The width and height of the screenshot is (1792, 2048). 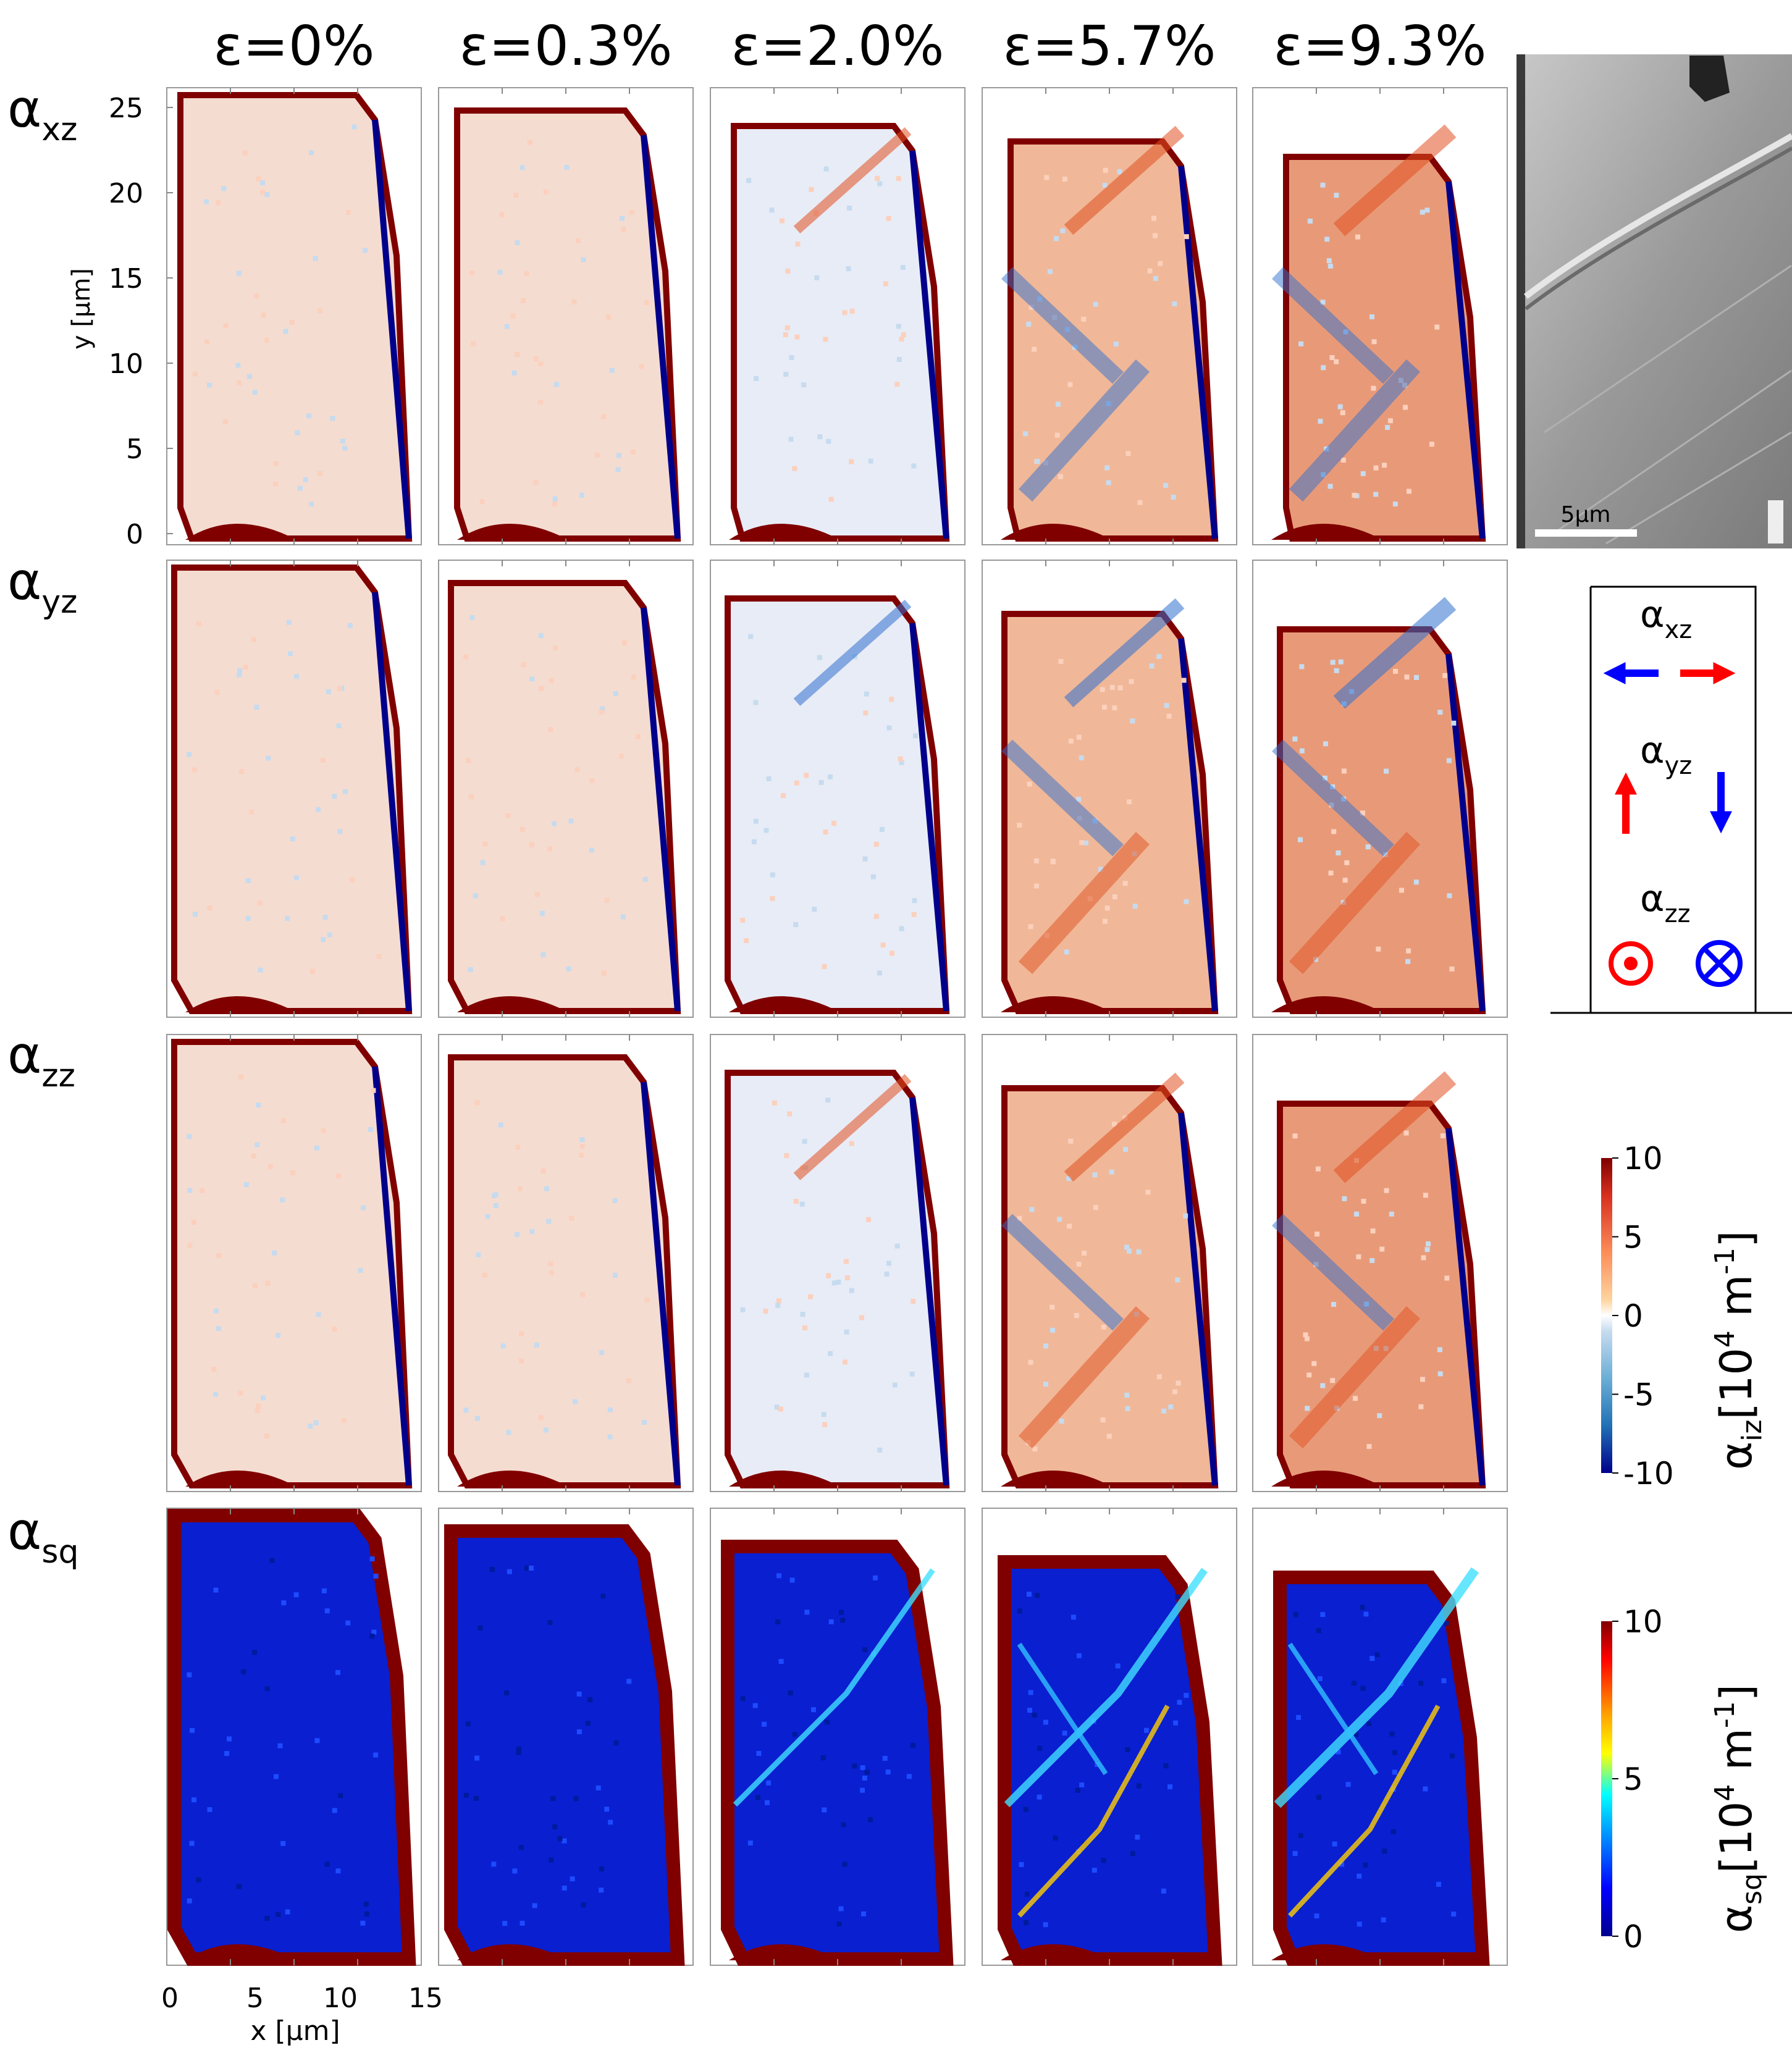 I want to click on svg-text: αxz, so click(x=1666, y=618).